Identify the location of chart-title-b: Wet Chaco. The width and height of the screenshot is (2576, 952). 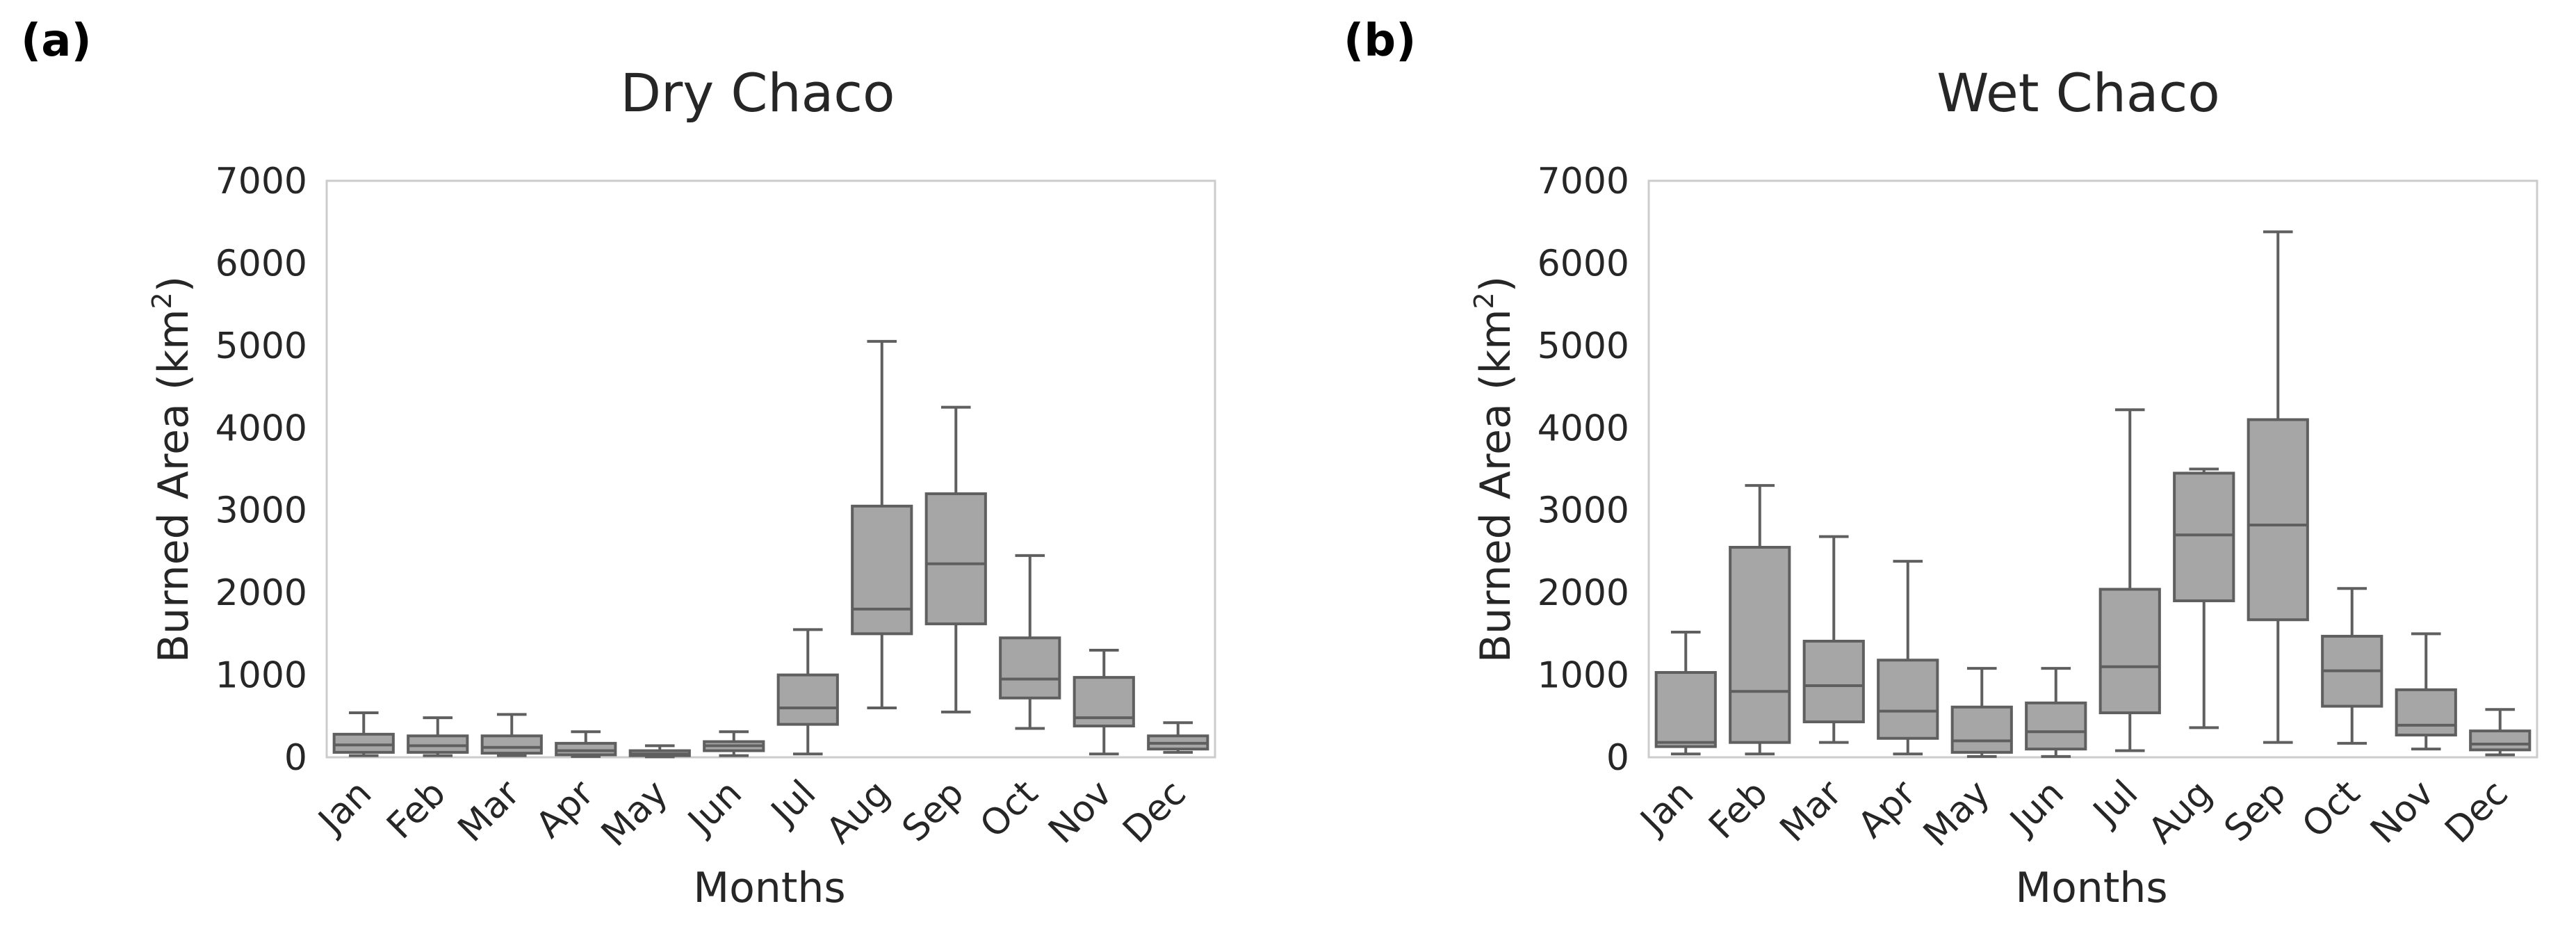
(2078, 93).